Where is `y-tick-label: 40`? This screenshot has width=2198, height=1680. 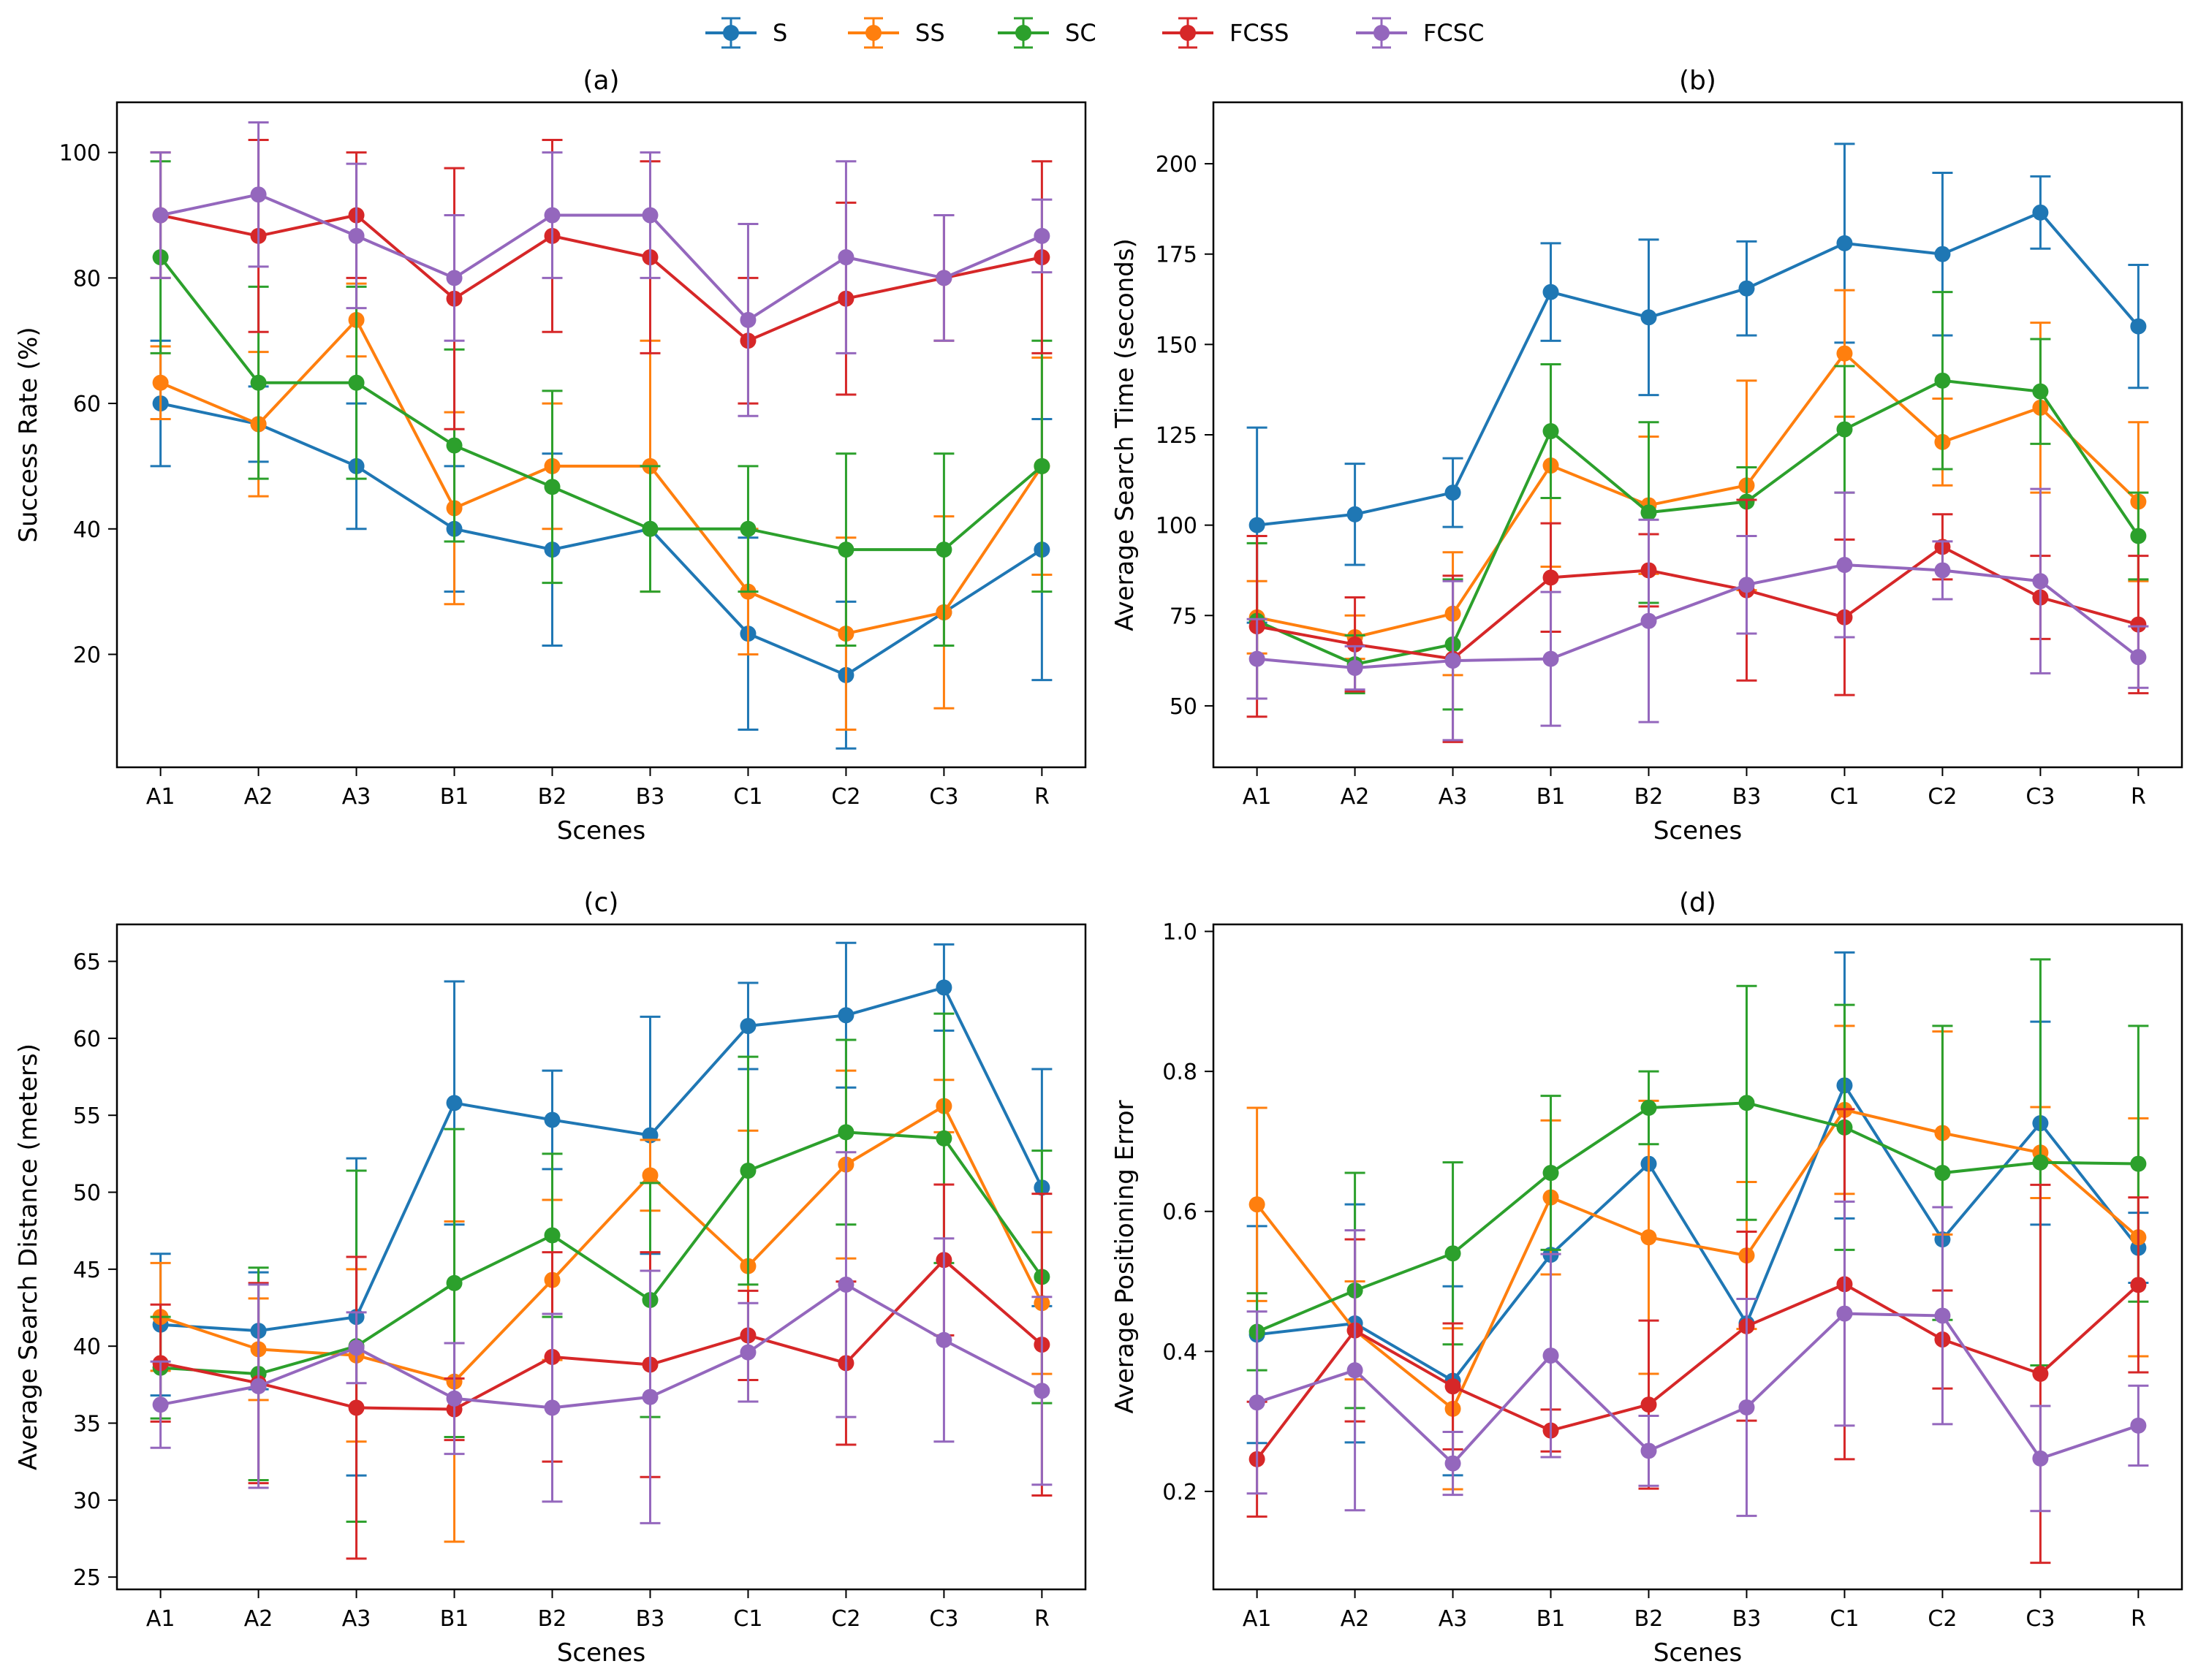 y-tick-label: 40 is located at coordinates (87, 1347).